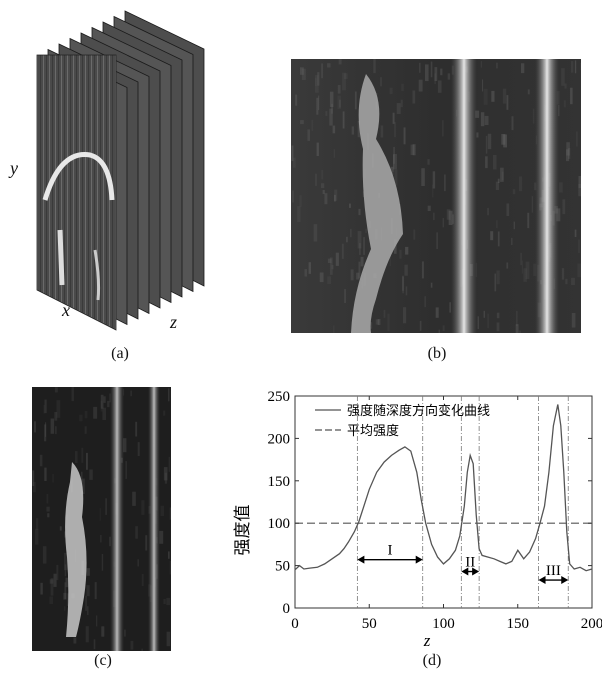 The width and height of the screenshot is (602, 677). I want to click on y-tick-label: 0, so click(287, 609).